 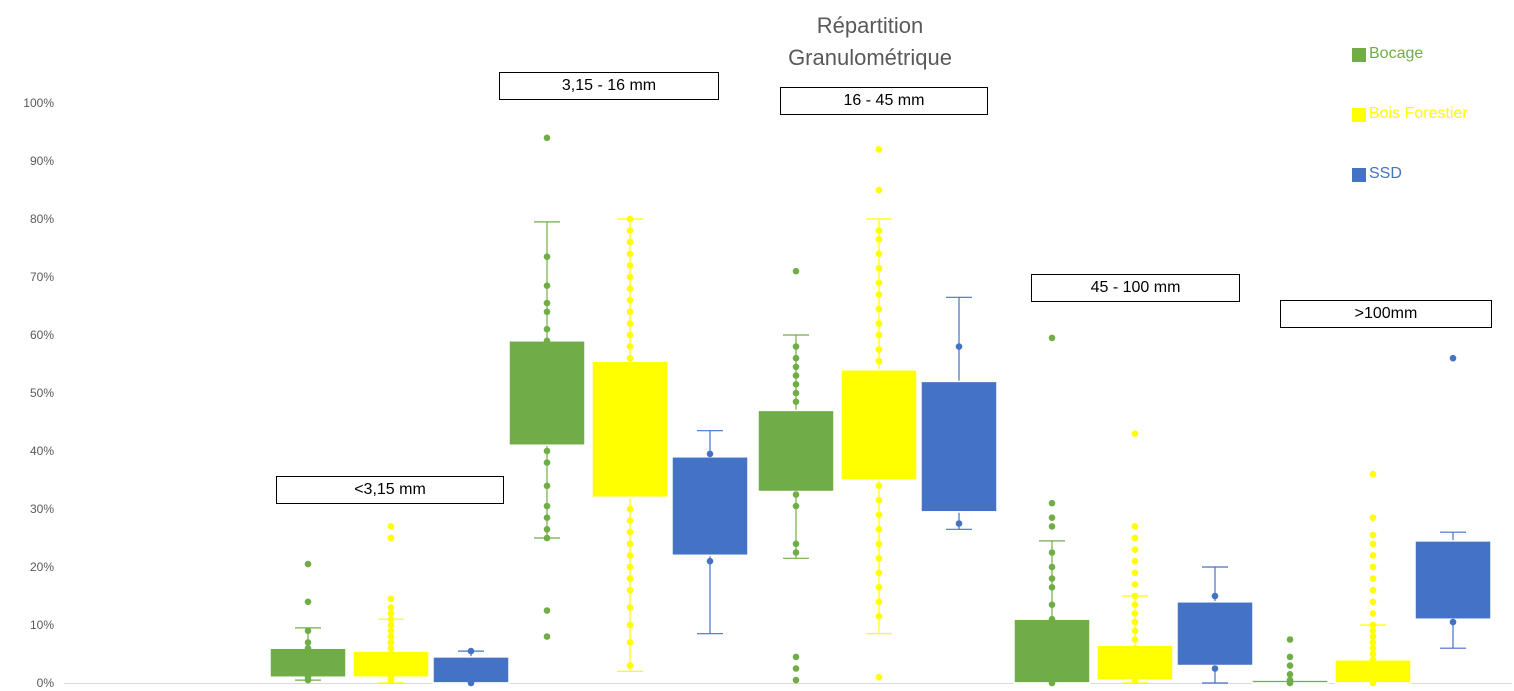 I want to click on category-label-4: 45 - 100 mm, so click(x=1135, y=288).